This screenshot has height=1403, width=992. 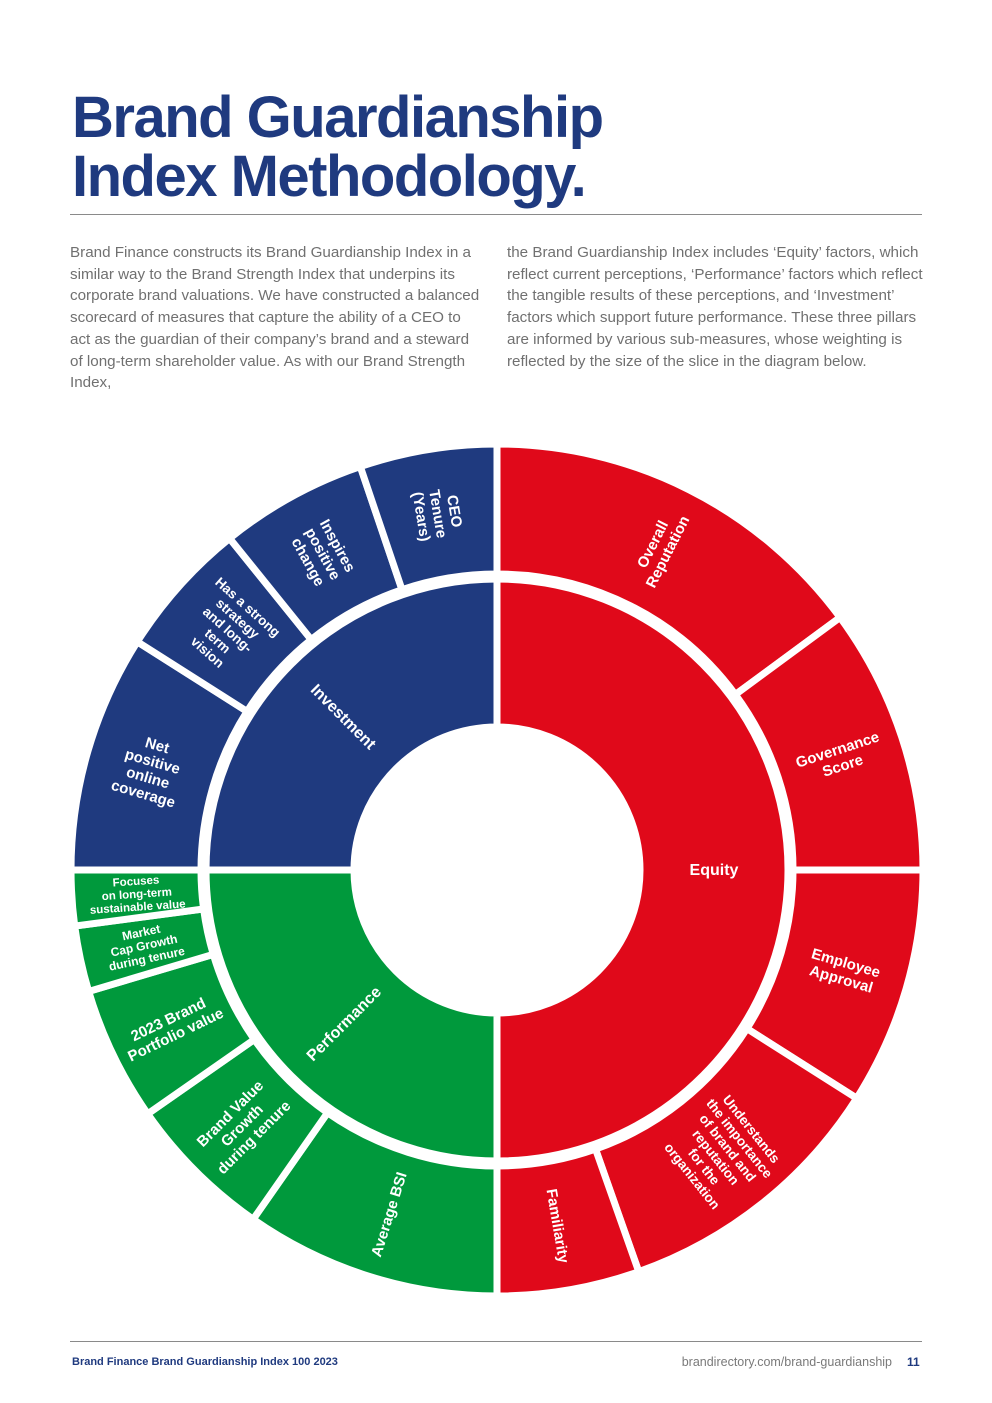 What do you see at coordinates (136, 895) in the screenshot?
I see `svg-text: on long-term` at bounding box center [136, 895].